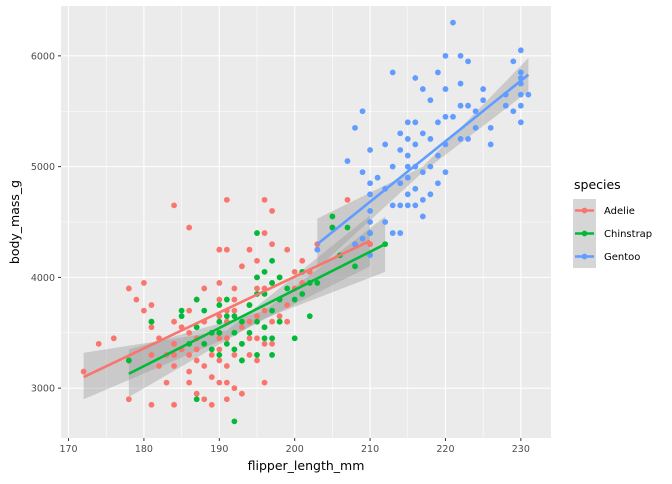  What do you see at coordinates (43, 389) in the screenshot?
I see `y-tick-label: 3000` at bounding box center [43, 389].